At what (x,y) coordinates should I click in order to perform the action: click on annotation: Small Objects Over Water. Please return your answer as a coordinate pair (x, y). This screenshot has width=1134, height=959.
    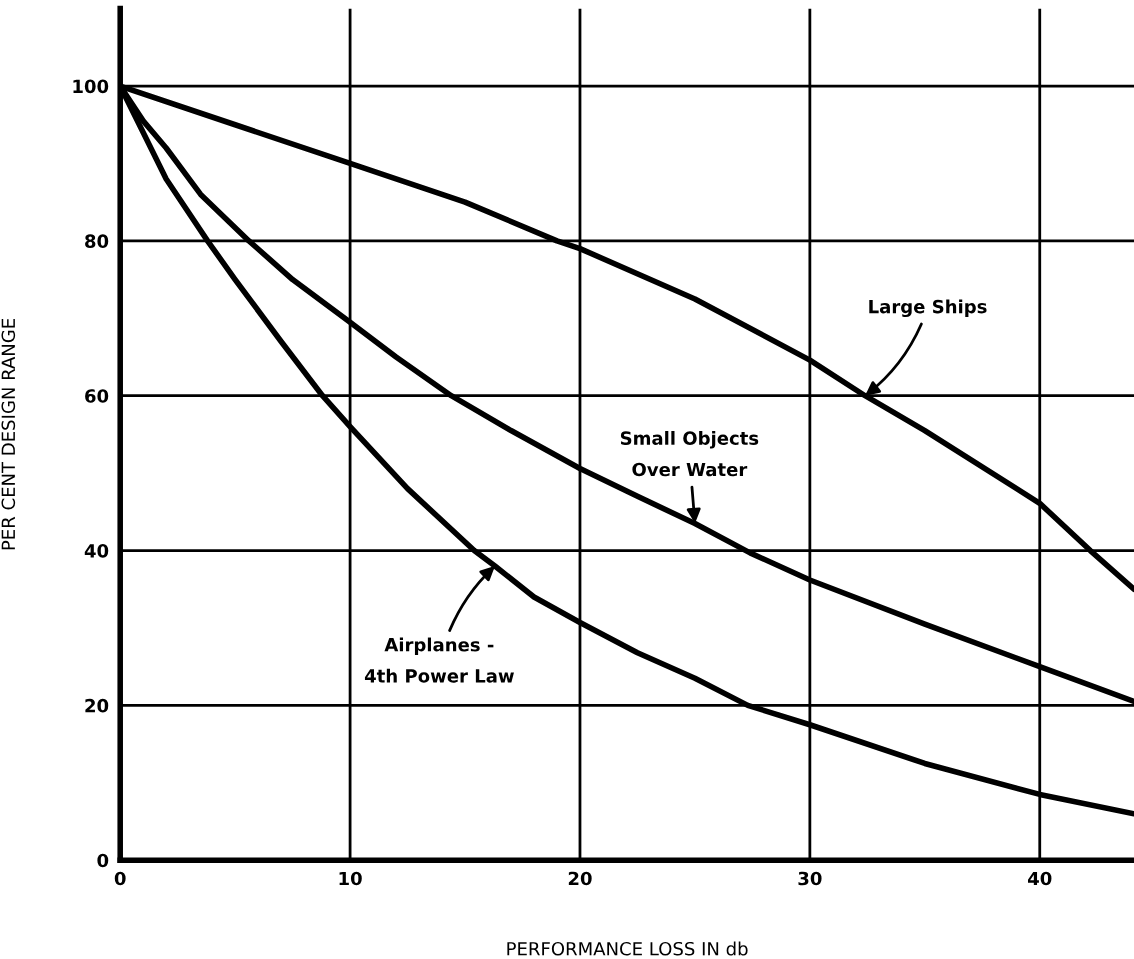
    Looking at the image, I should click on (689, 454).